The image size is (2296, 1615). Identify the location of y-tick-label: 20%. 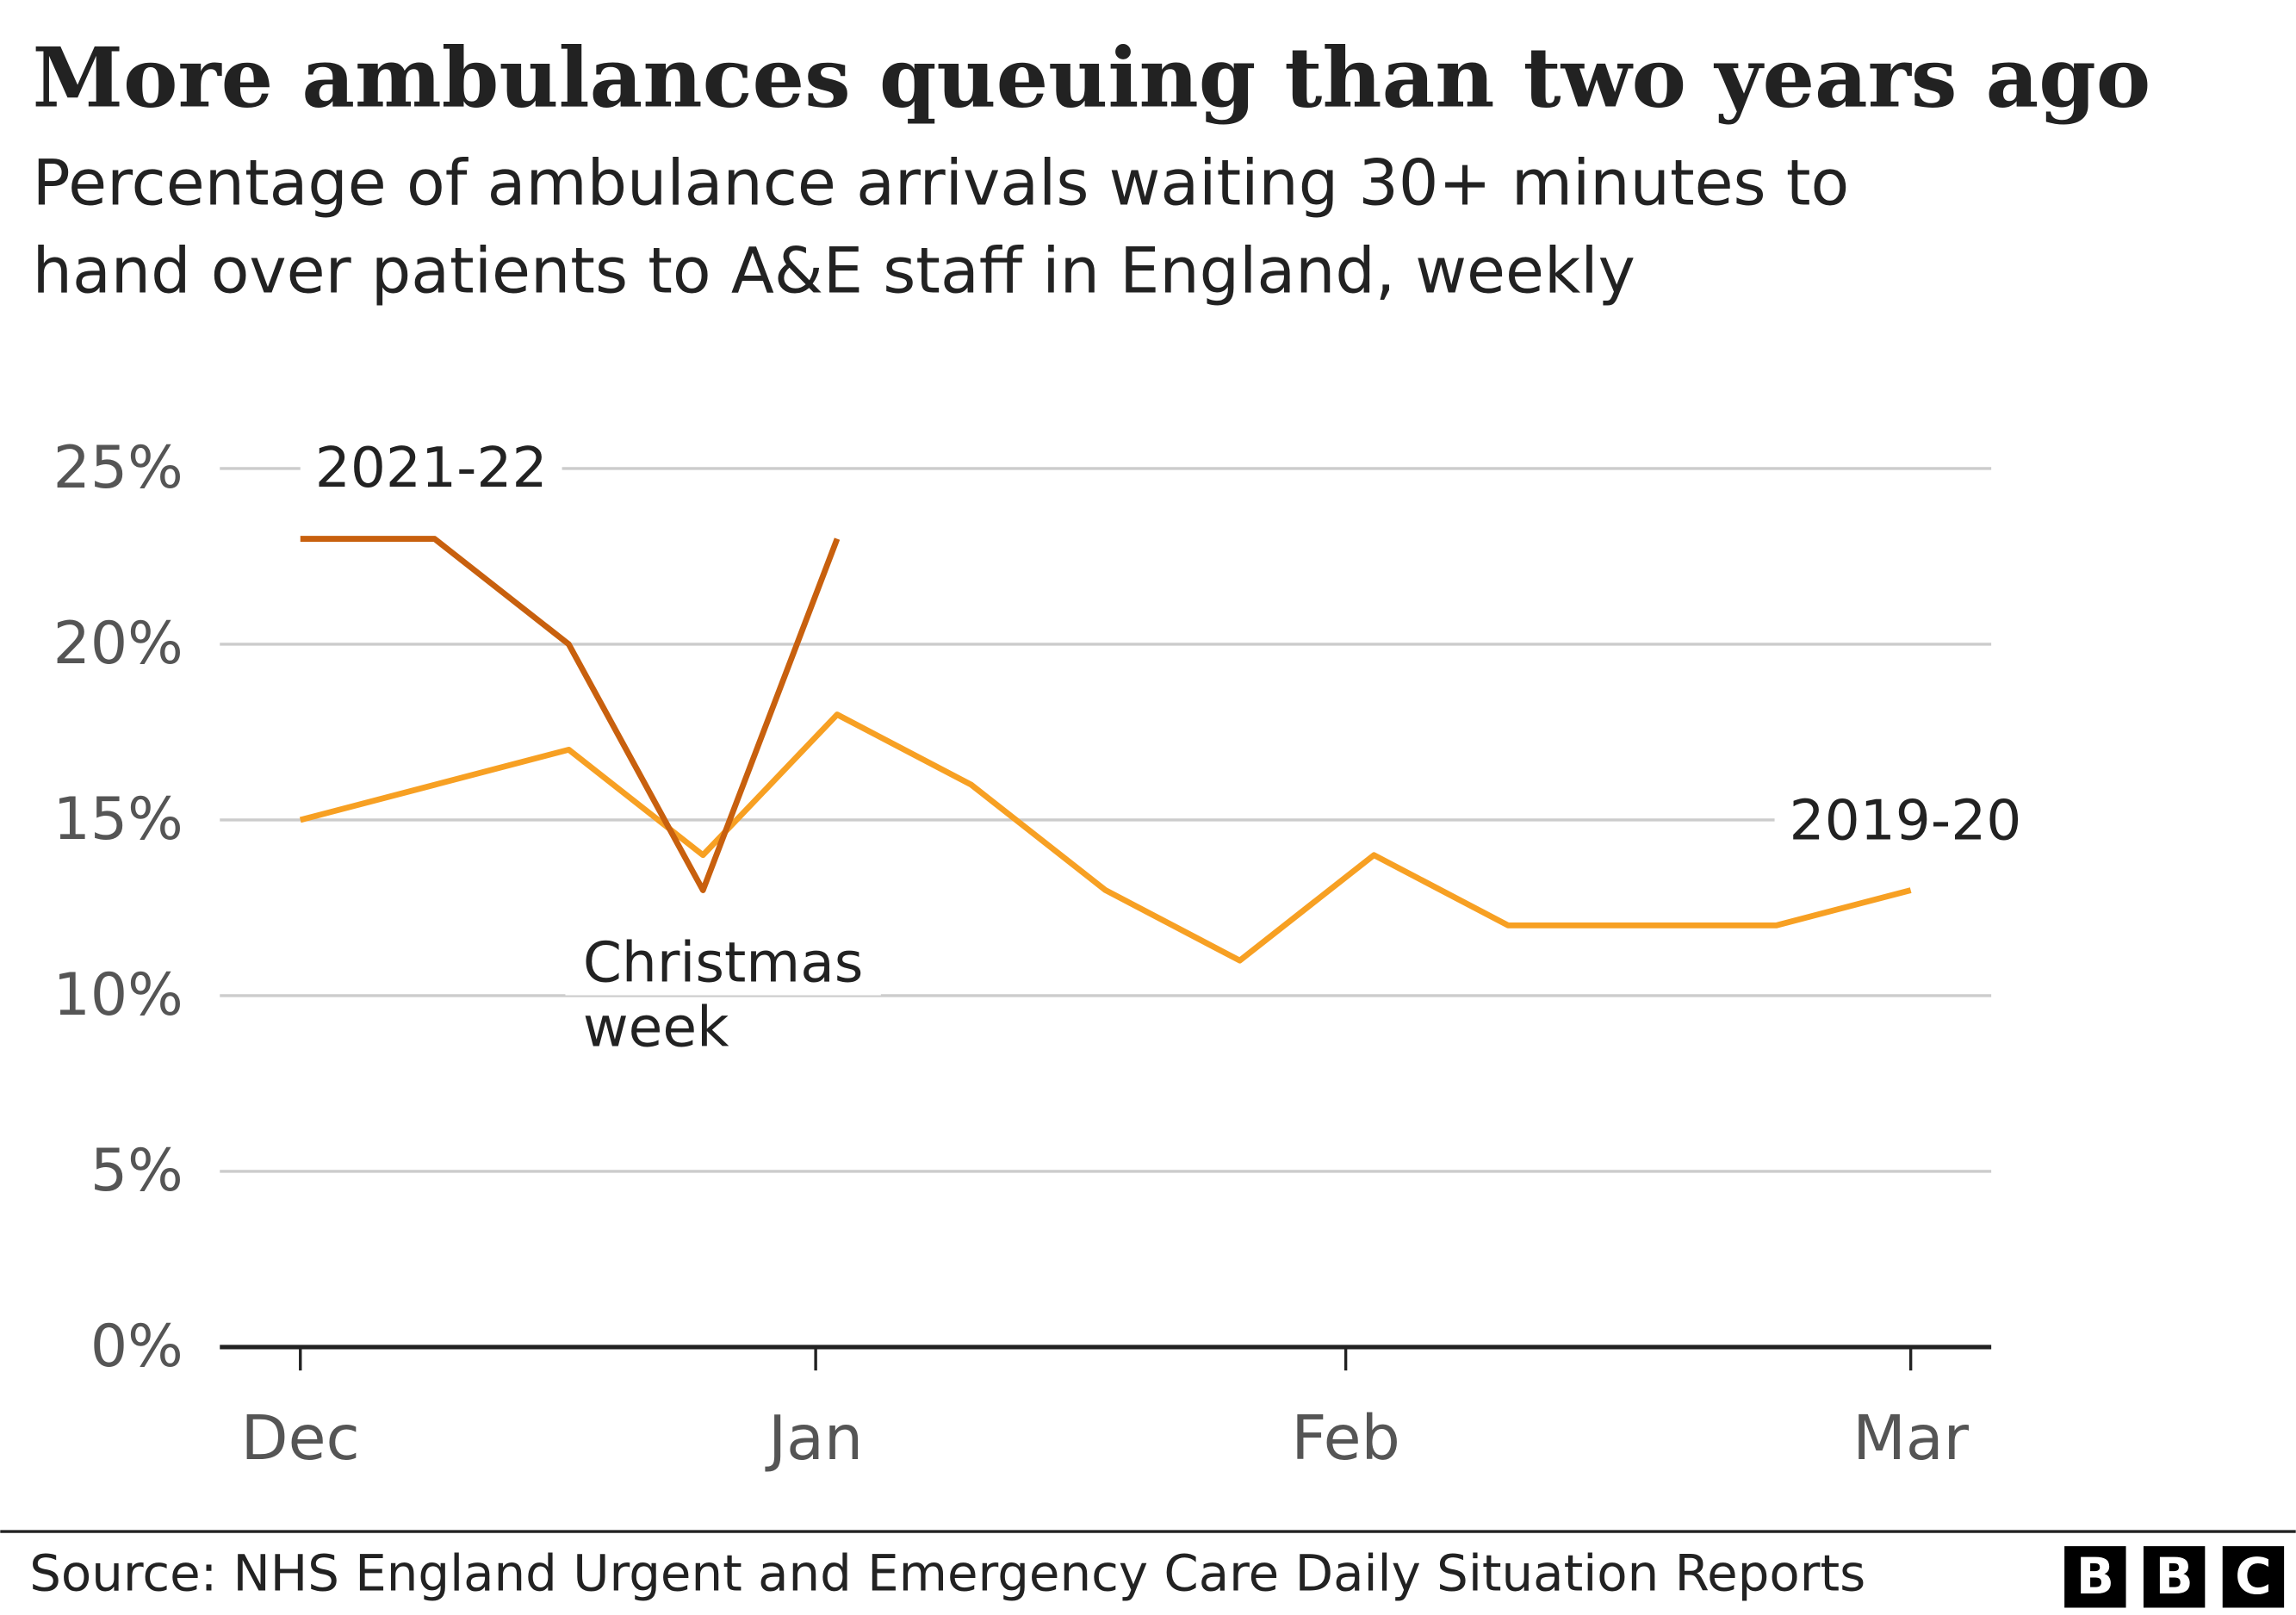
(118, 644).